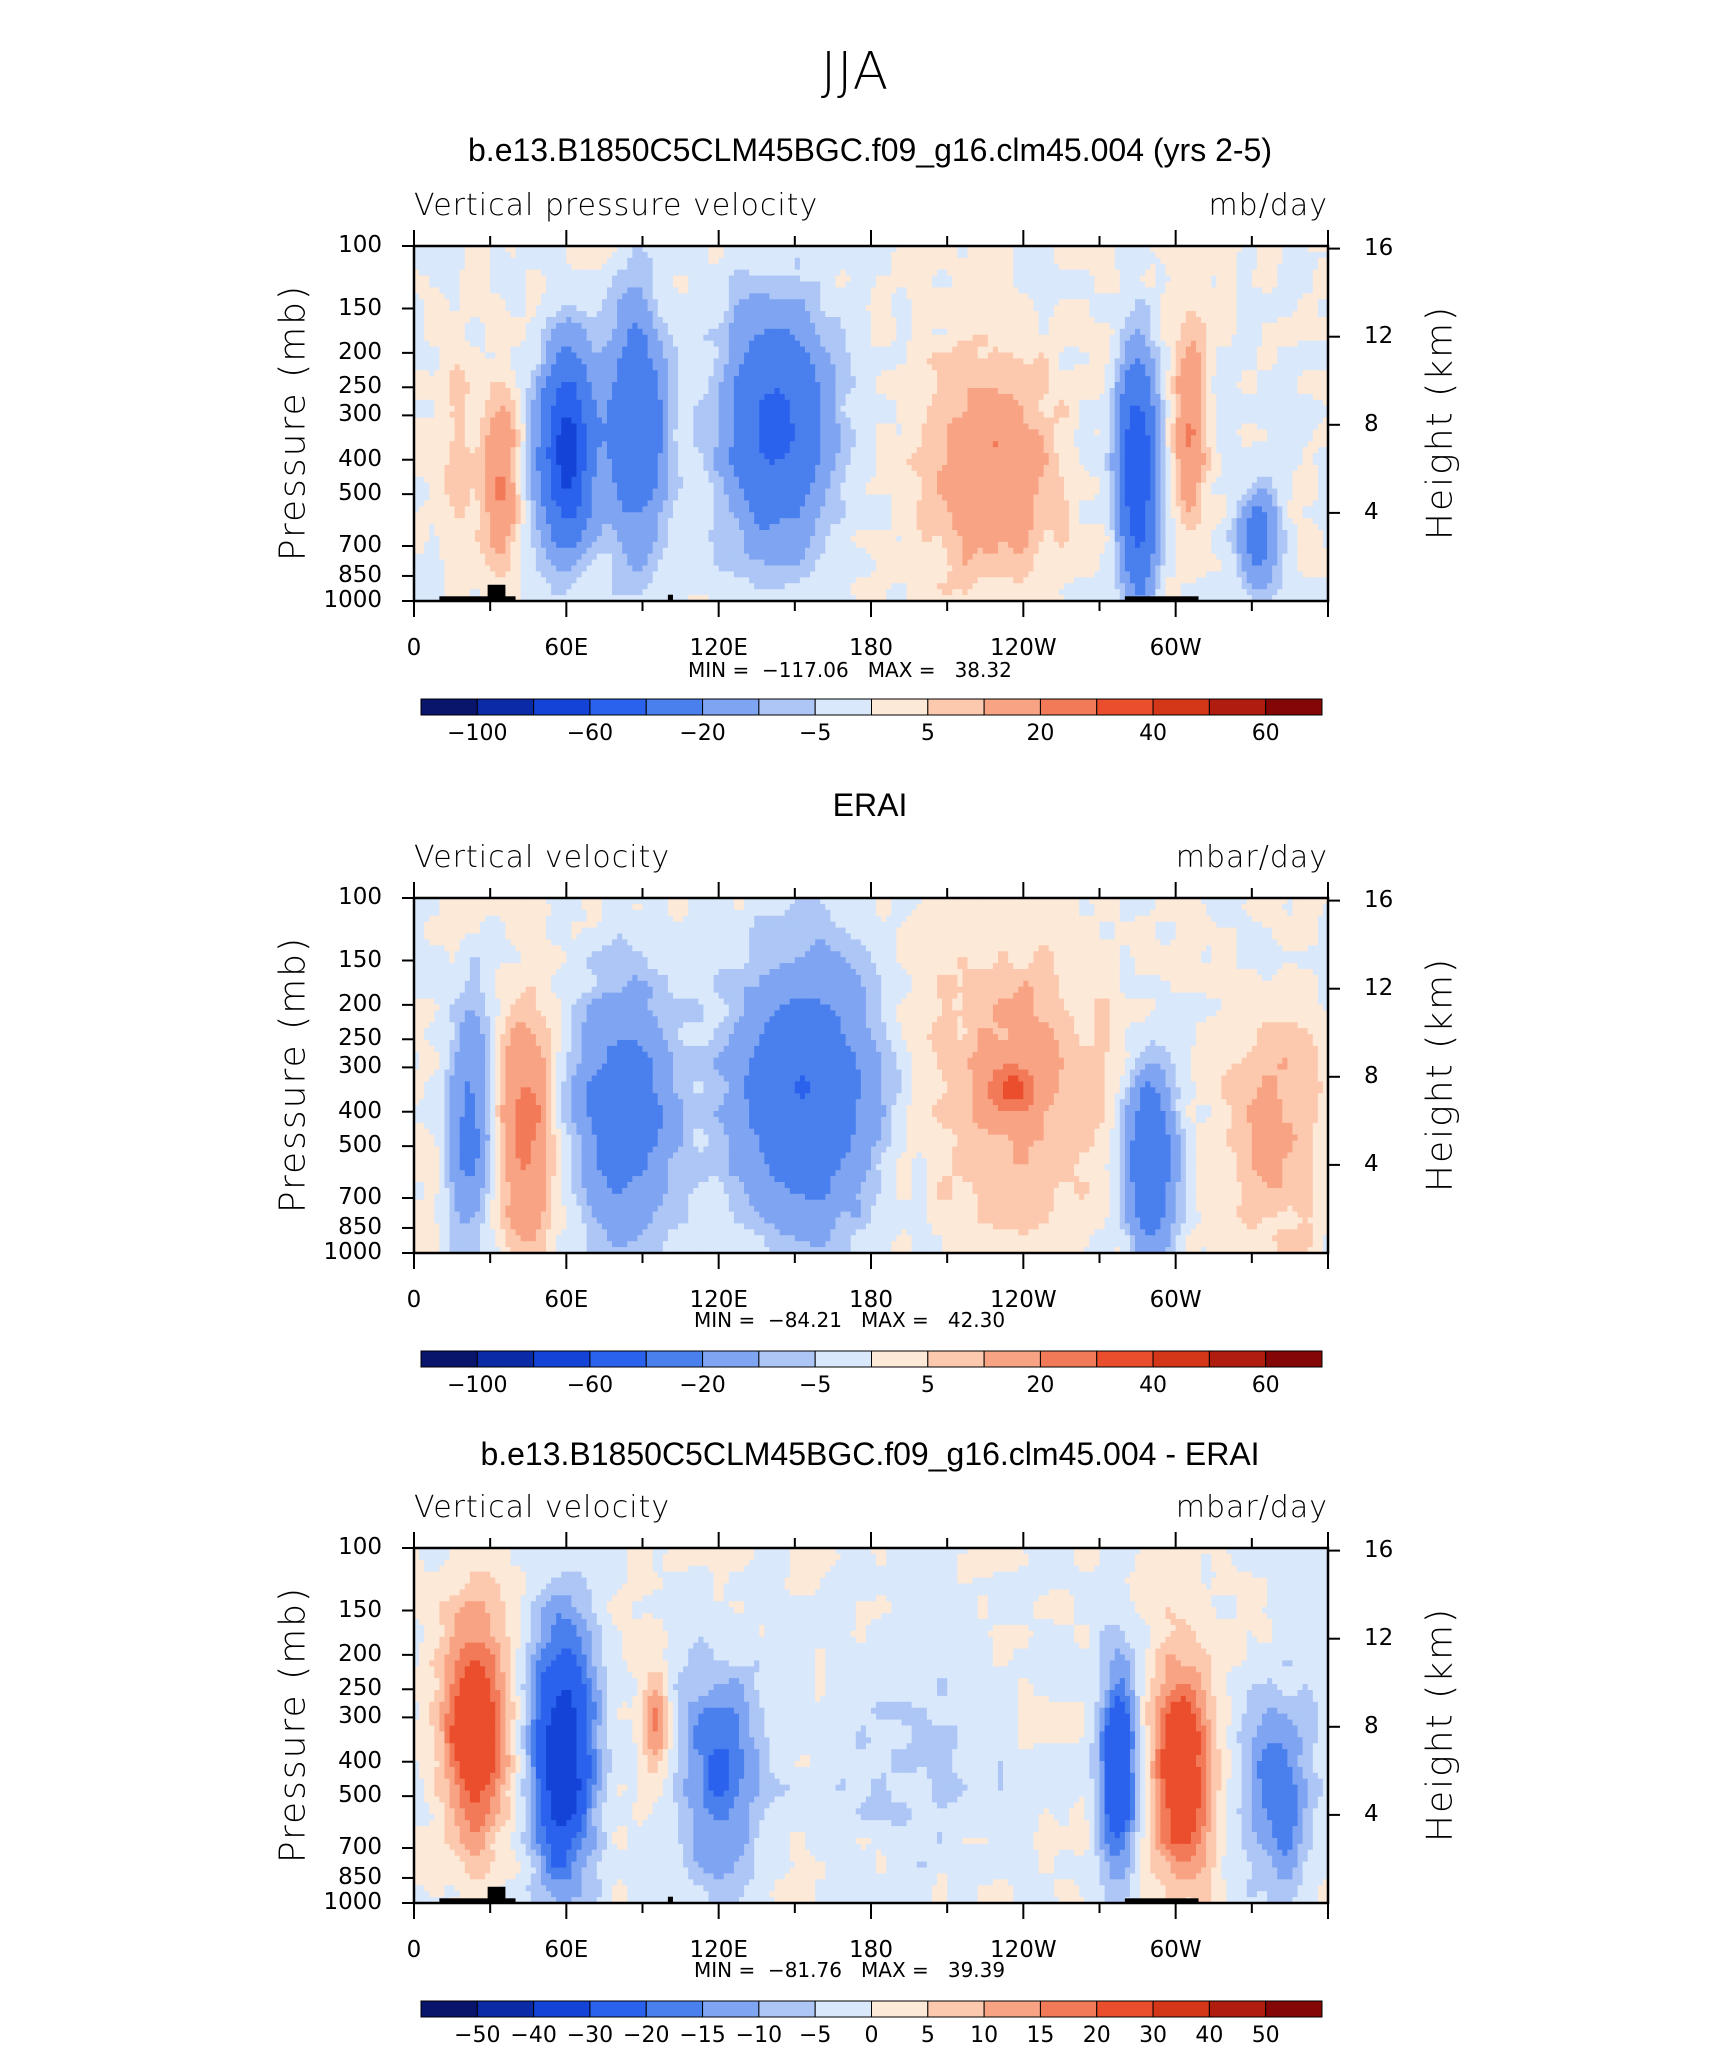 Image resolution: width=1710 pixels, height=2048 pixels. I want to click on panel-3-colorbar, so click(871, 2009).